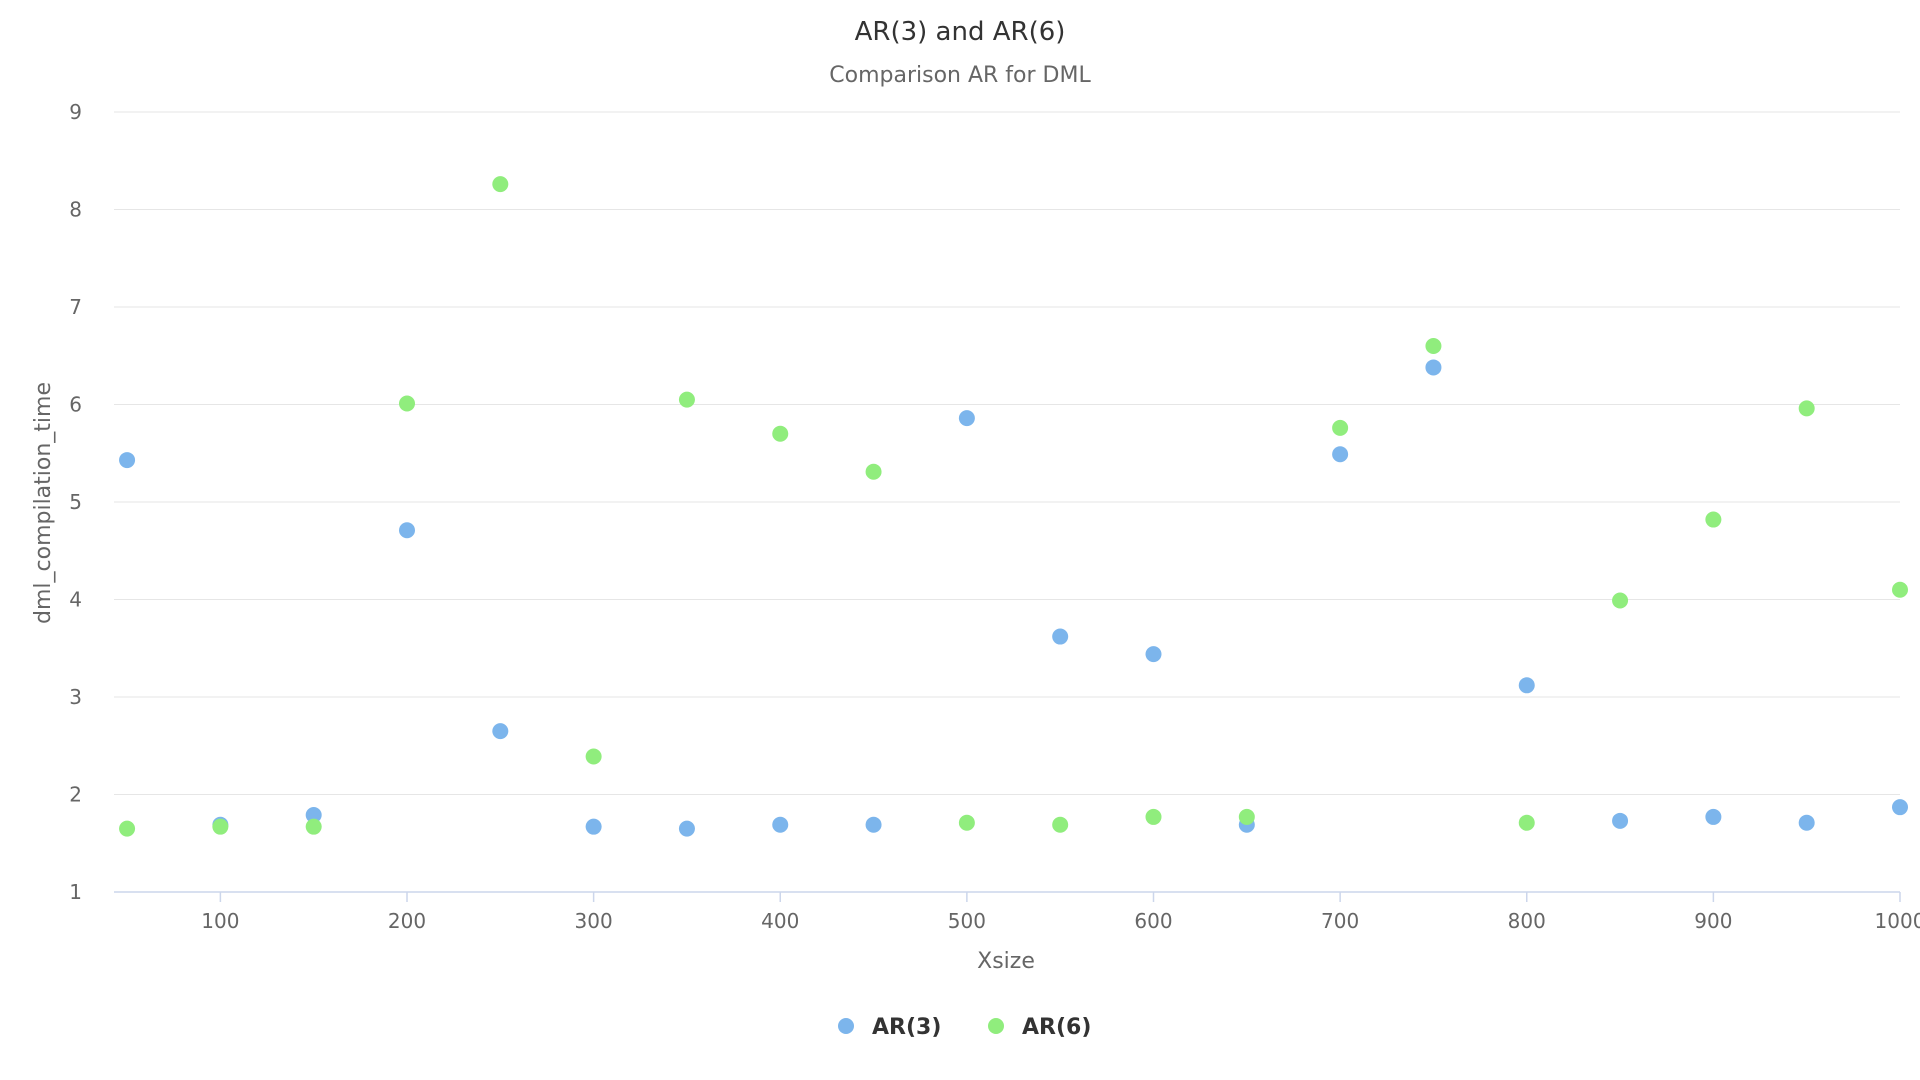 The width and height of the screenshot is (1920, 1080). I want to click on y-tick-label: 6, so click(75, 405).